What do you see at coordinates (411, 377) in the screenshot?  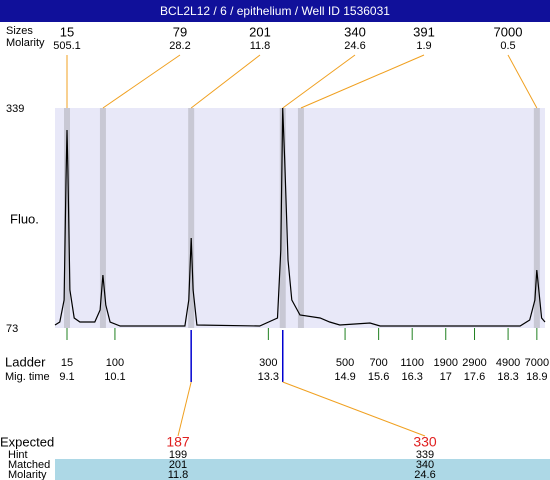 I see `ladder-time: 16.3` at bounding box center [411, 377].